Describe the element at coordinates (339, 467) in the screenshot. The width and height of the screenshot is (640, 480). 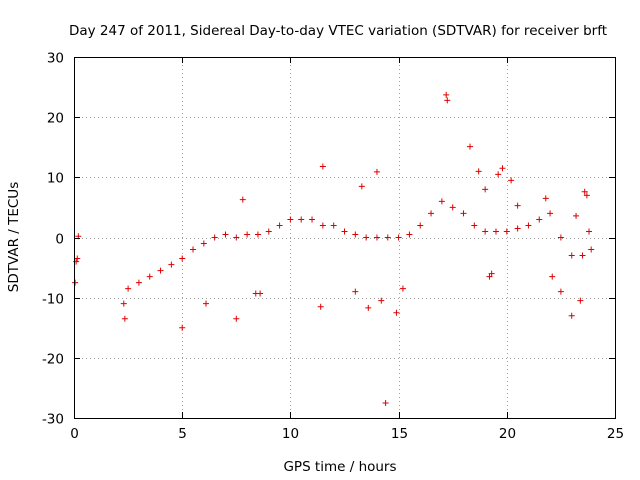
I see `x-axis-label: GPS time / hours` at that location.